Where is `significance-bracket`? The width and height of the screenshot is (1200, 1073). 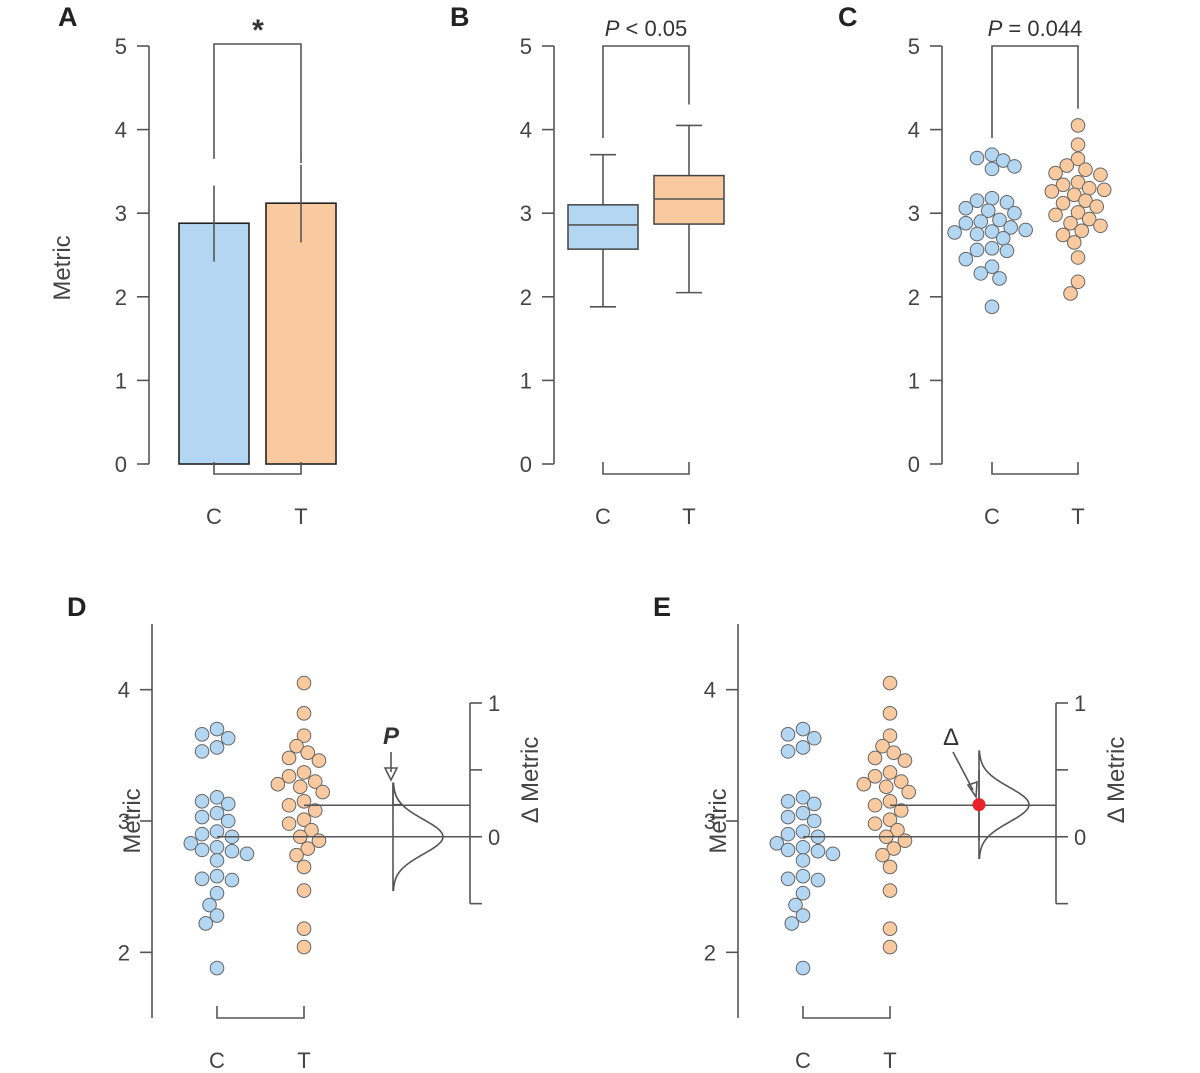 significance-bracket is located at coordinates (257, 103).